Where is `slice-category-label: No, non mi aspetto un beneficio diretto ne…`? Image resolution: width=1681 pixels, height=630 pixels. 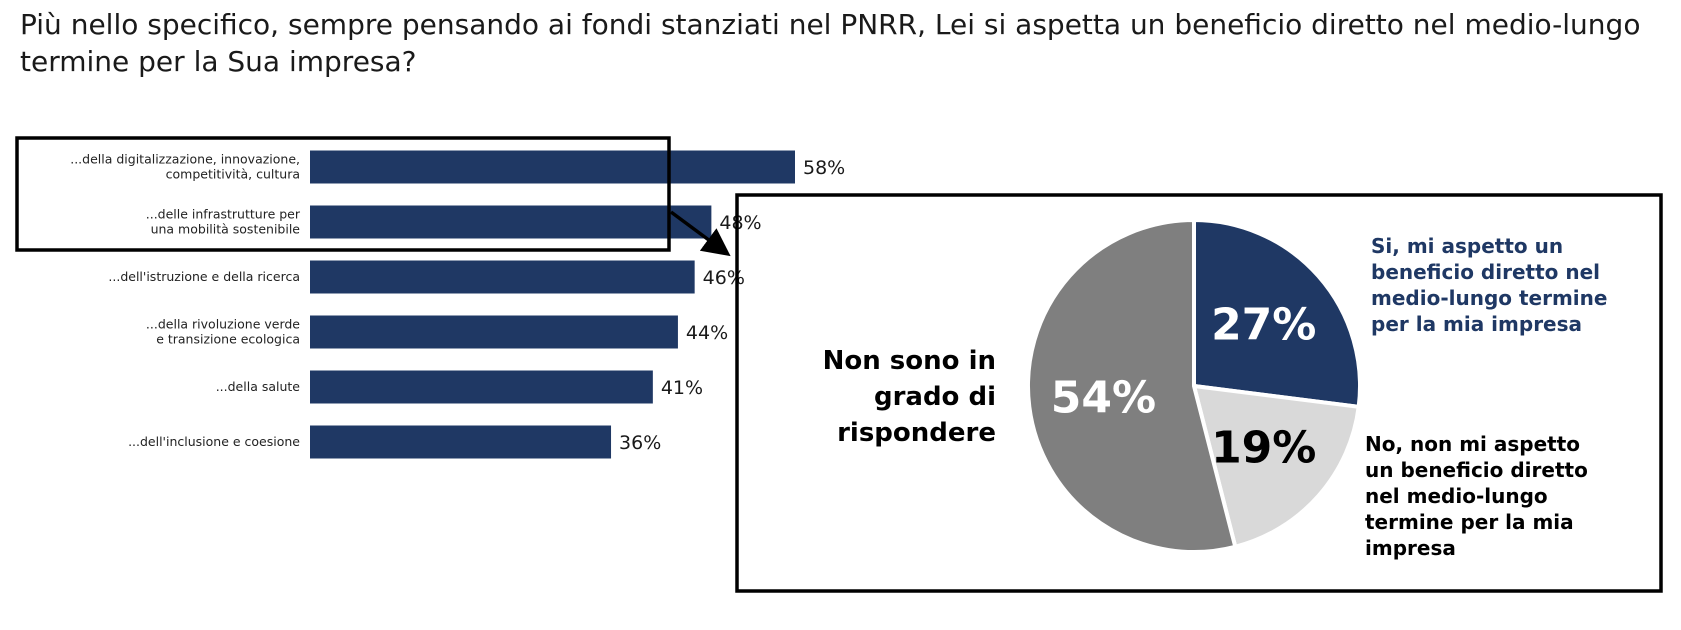 slice-category-label: No, non mi aspetto un beneficio diretto ne… is located at coordinates (1476, 496).